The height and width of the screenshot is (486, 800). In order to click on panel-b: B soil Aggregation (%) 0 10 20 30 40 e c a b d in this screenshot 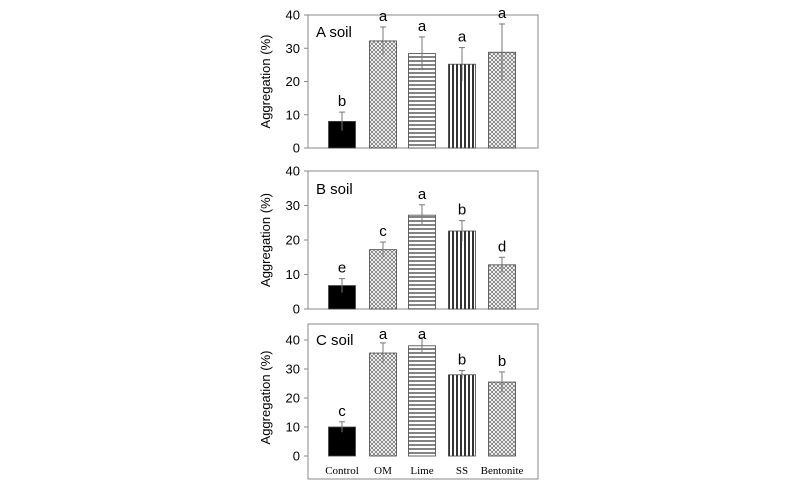, I will do `click(398, 240)`.